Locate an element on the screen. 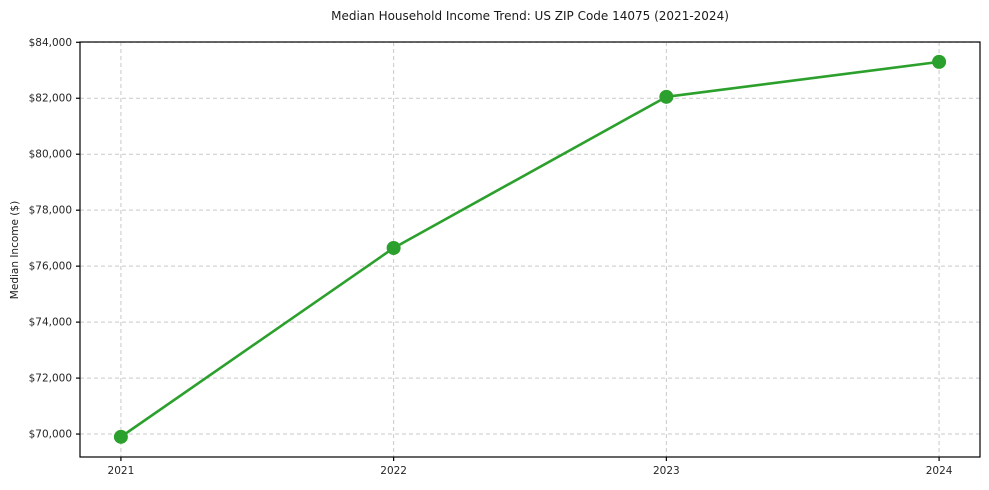 The width and height of the screenshot is (989, 490). y-tick-label: $76,000 is located at coordinates (50, 267).